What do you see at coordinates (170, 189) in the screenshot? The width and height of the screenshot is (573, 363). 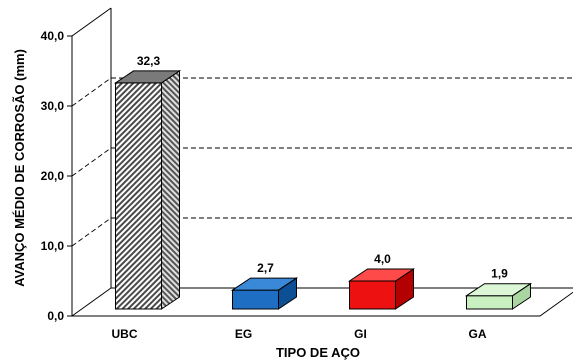 I see `bar-side` at bounding box center [170, 189].